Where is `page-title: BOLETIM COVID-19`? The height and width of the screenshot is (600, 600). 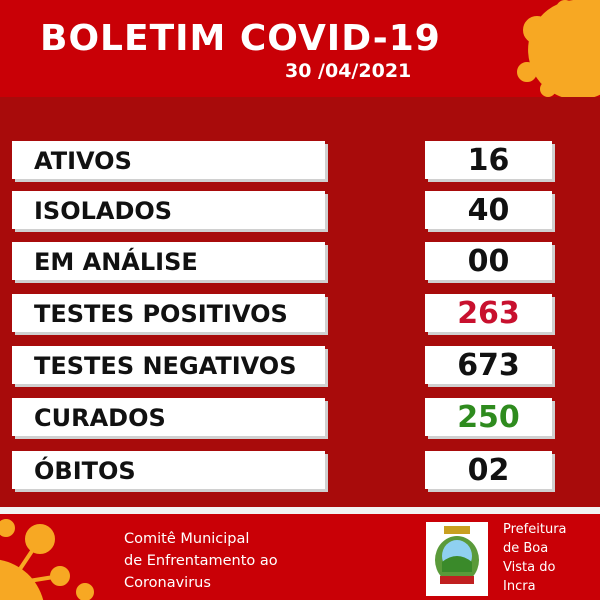
page-title: BOLETIM COVID-19 is located at coordinates (240, 38).